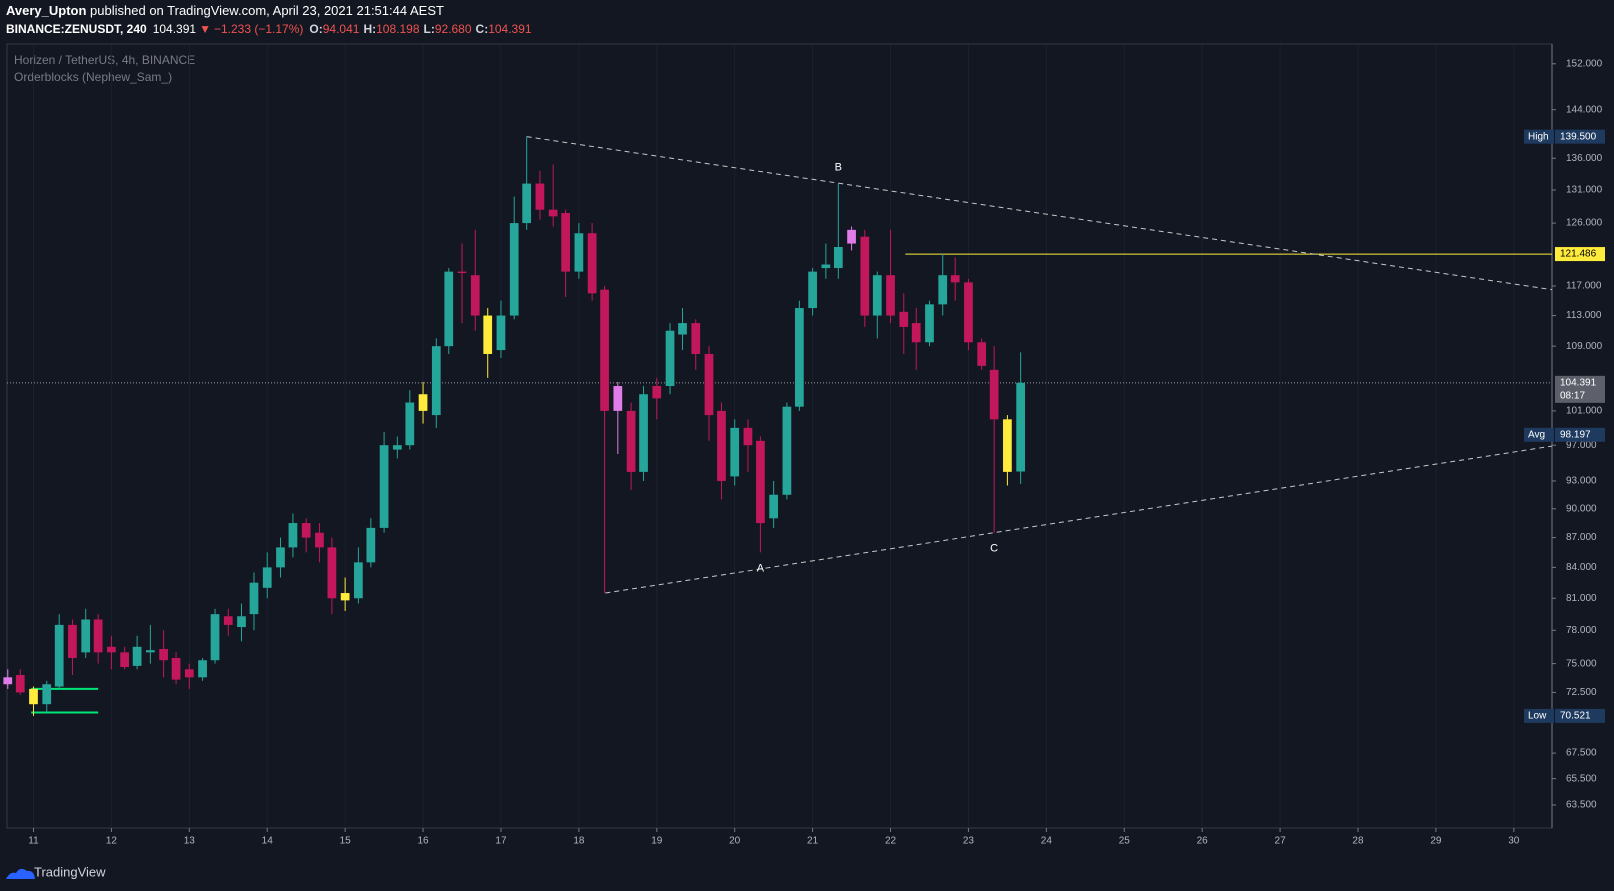 This screenshot has height=891, width=1614. What do you see at coordinates (482, 29) in the screenshot?
I see `ohlc-key: C:` at bounding box center [482, 29].